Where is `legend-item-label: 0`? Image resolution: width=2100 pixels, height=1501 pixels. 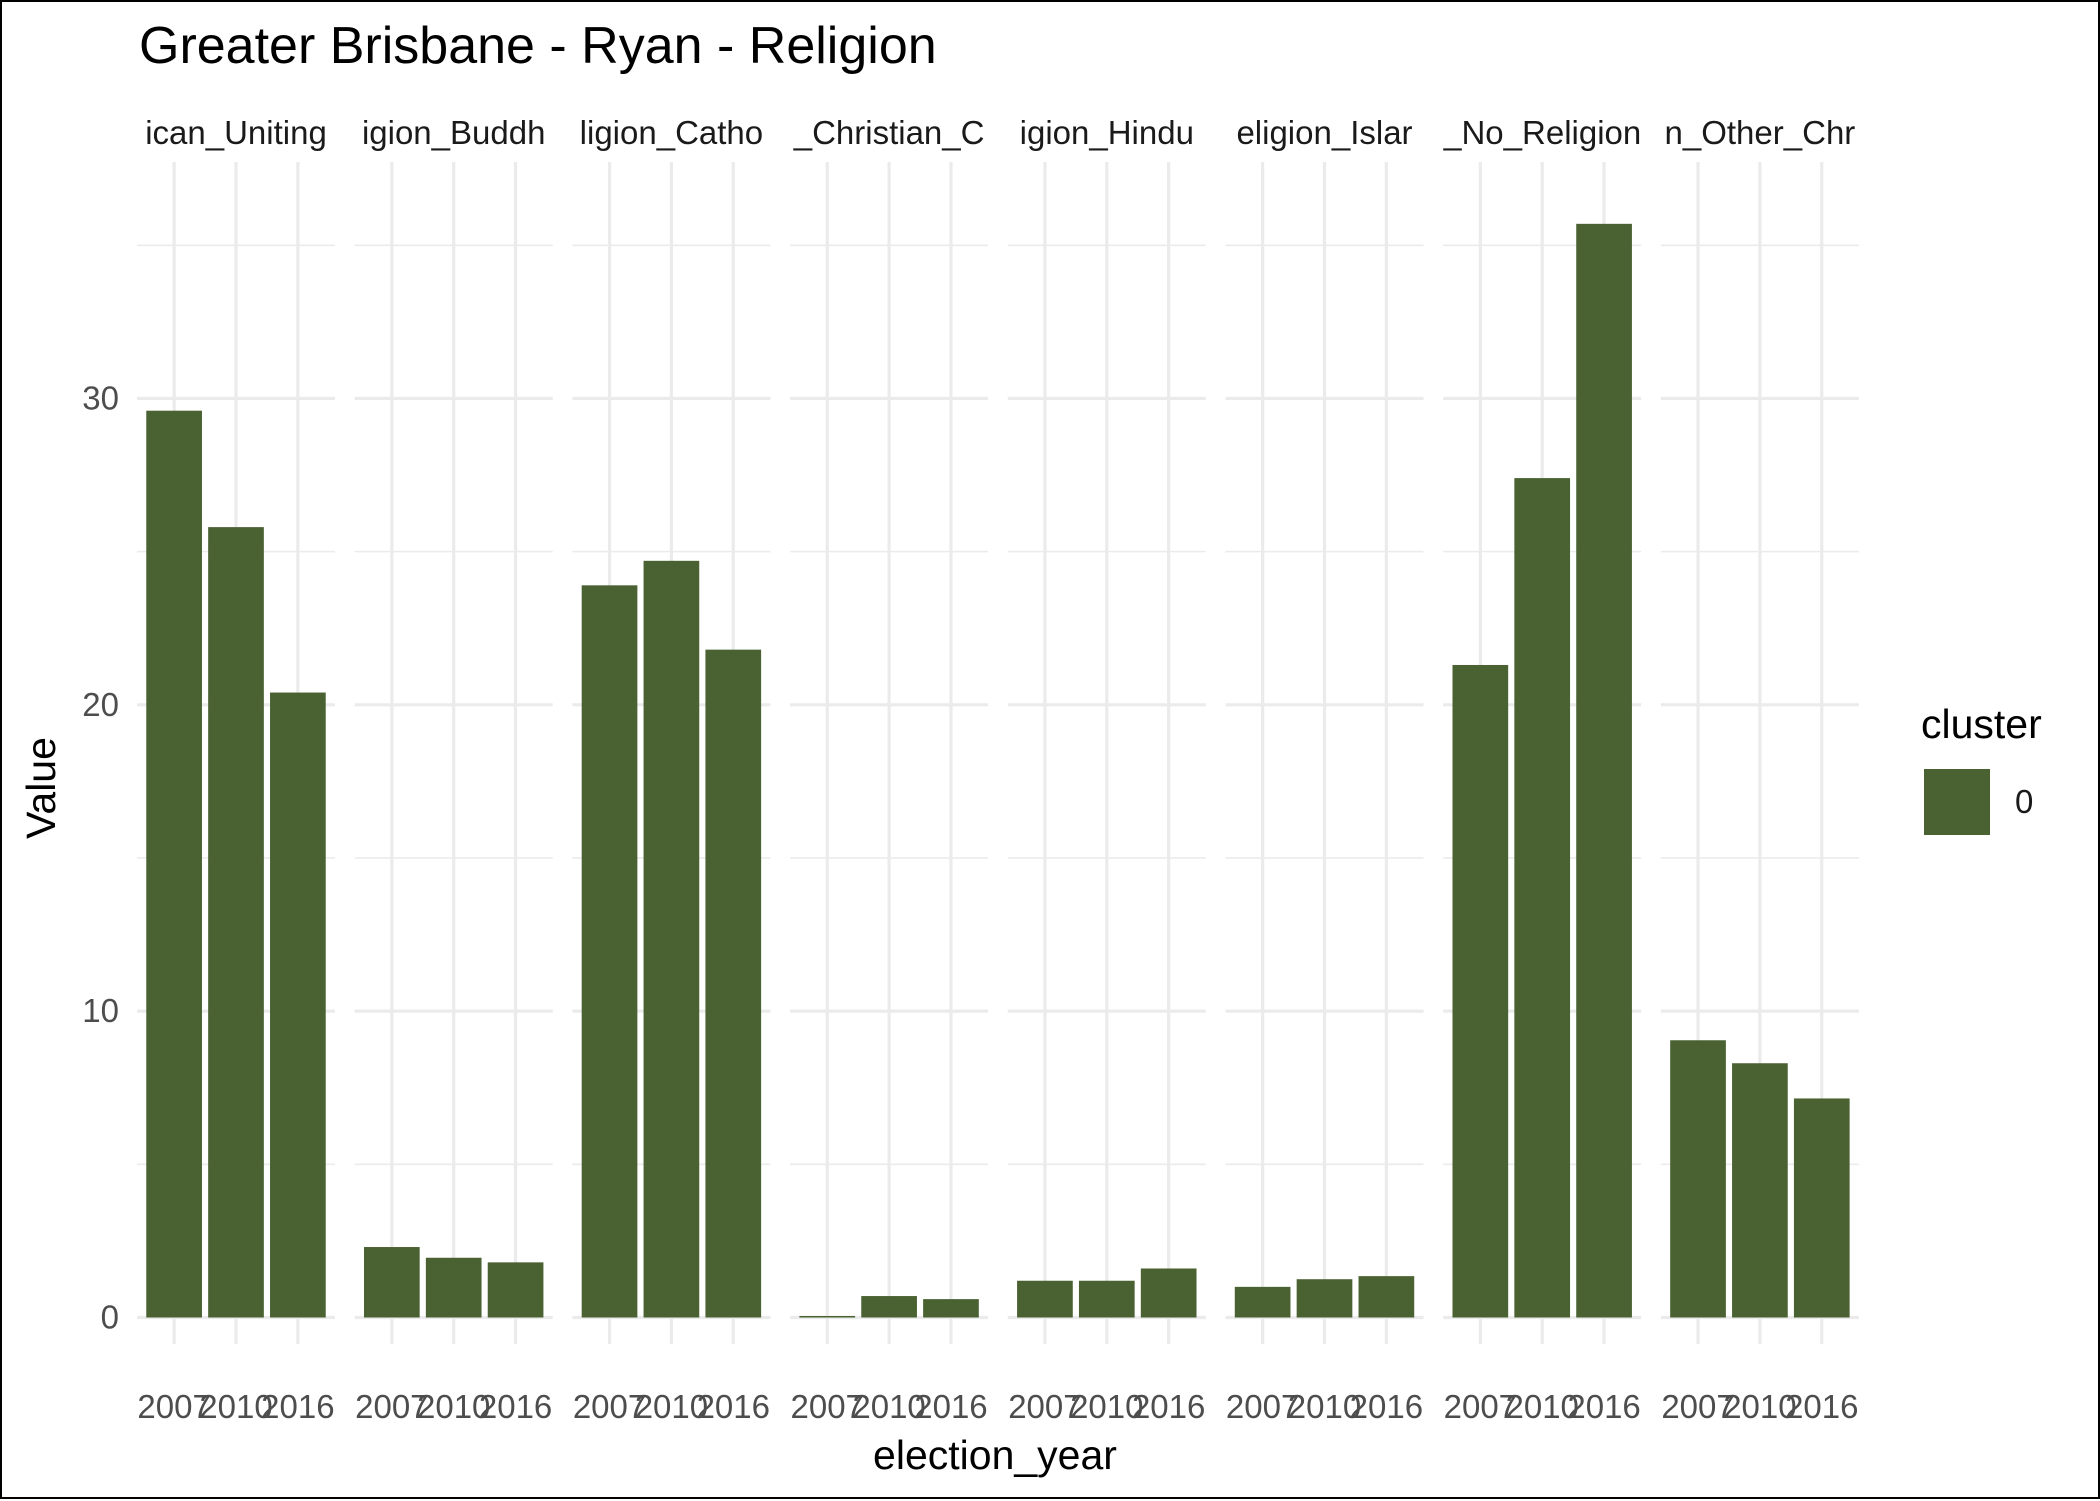 legend-item-label: 0 is located at coordinates (2024, 801).